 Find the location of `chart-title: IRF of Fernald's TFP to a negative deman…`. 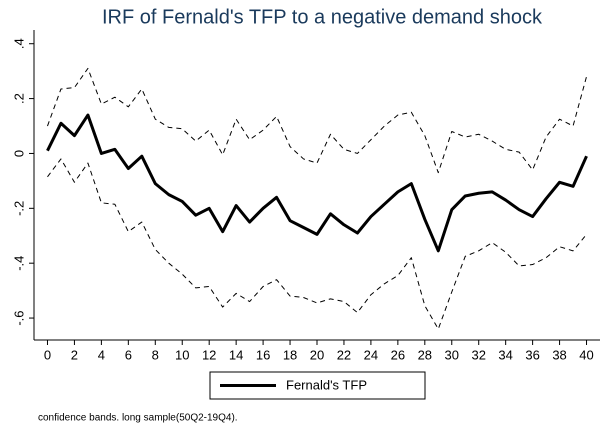

chart-title: IRF of Fernald's TFP to a negative deman… is located at coordinates (322, 17).